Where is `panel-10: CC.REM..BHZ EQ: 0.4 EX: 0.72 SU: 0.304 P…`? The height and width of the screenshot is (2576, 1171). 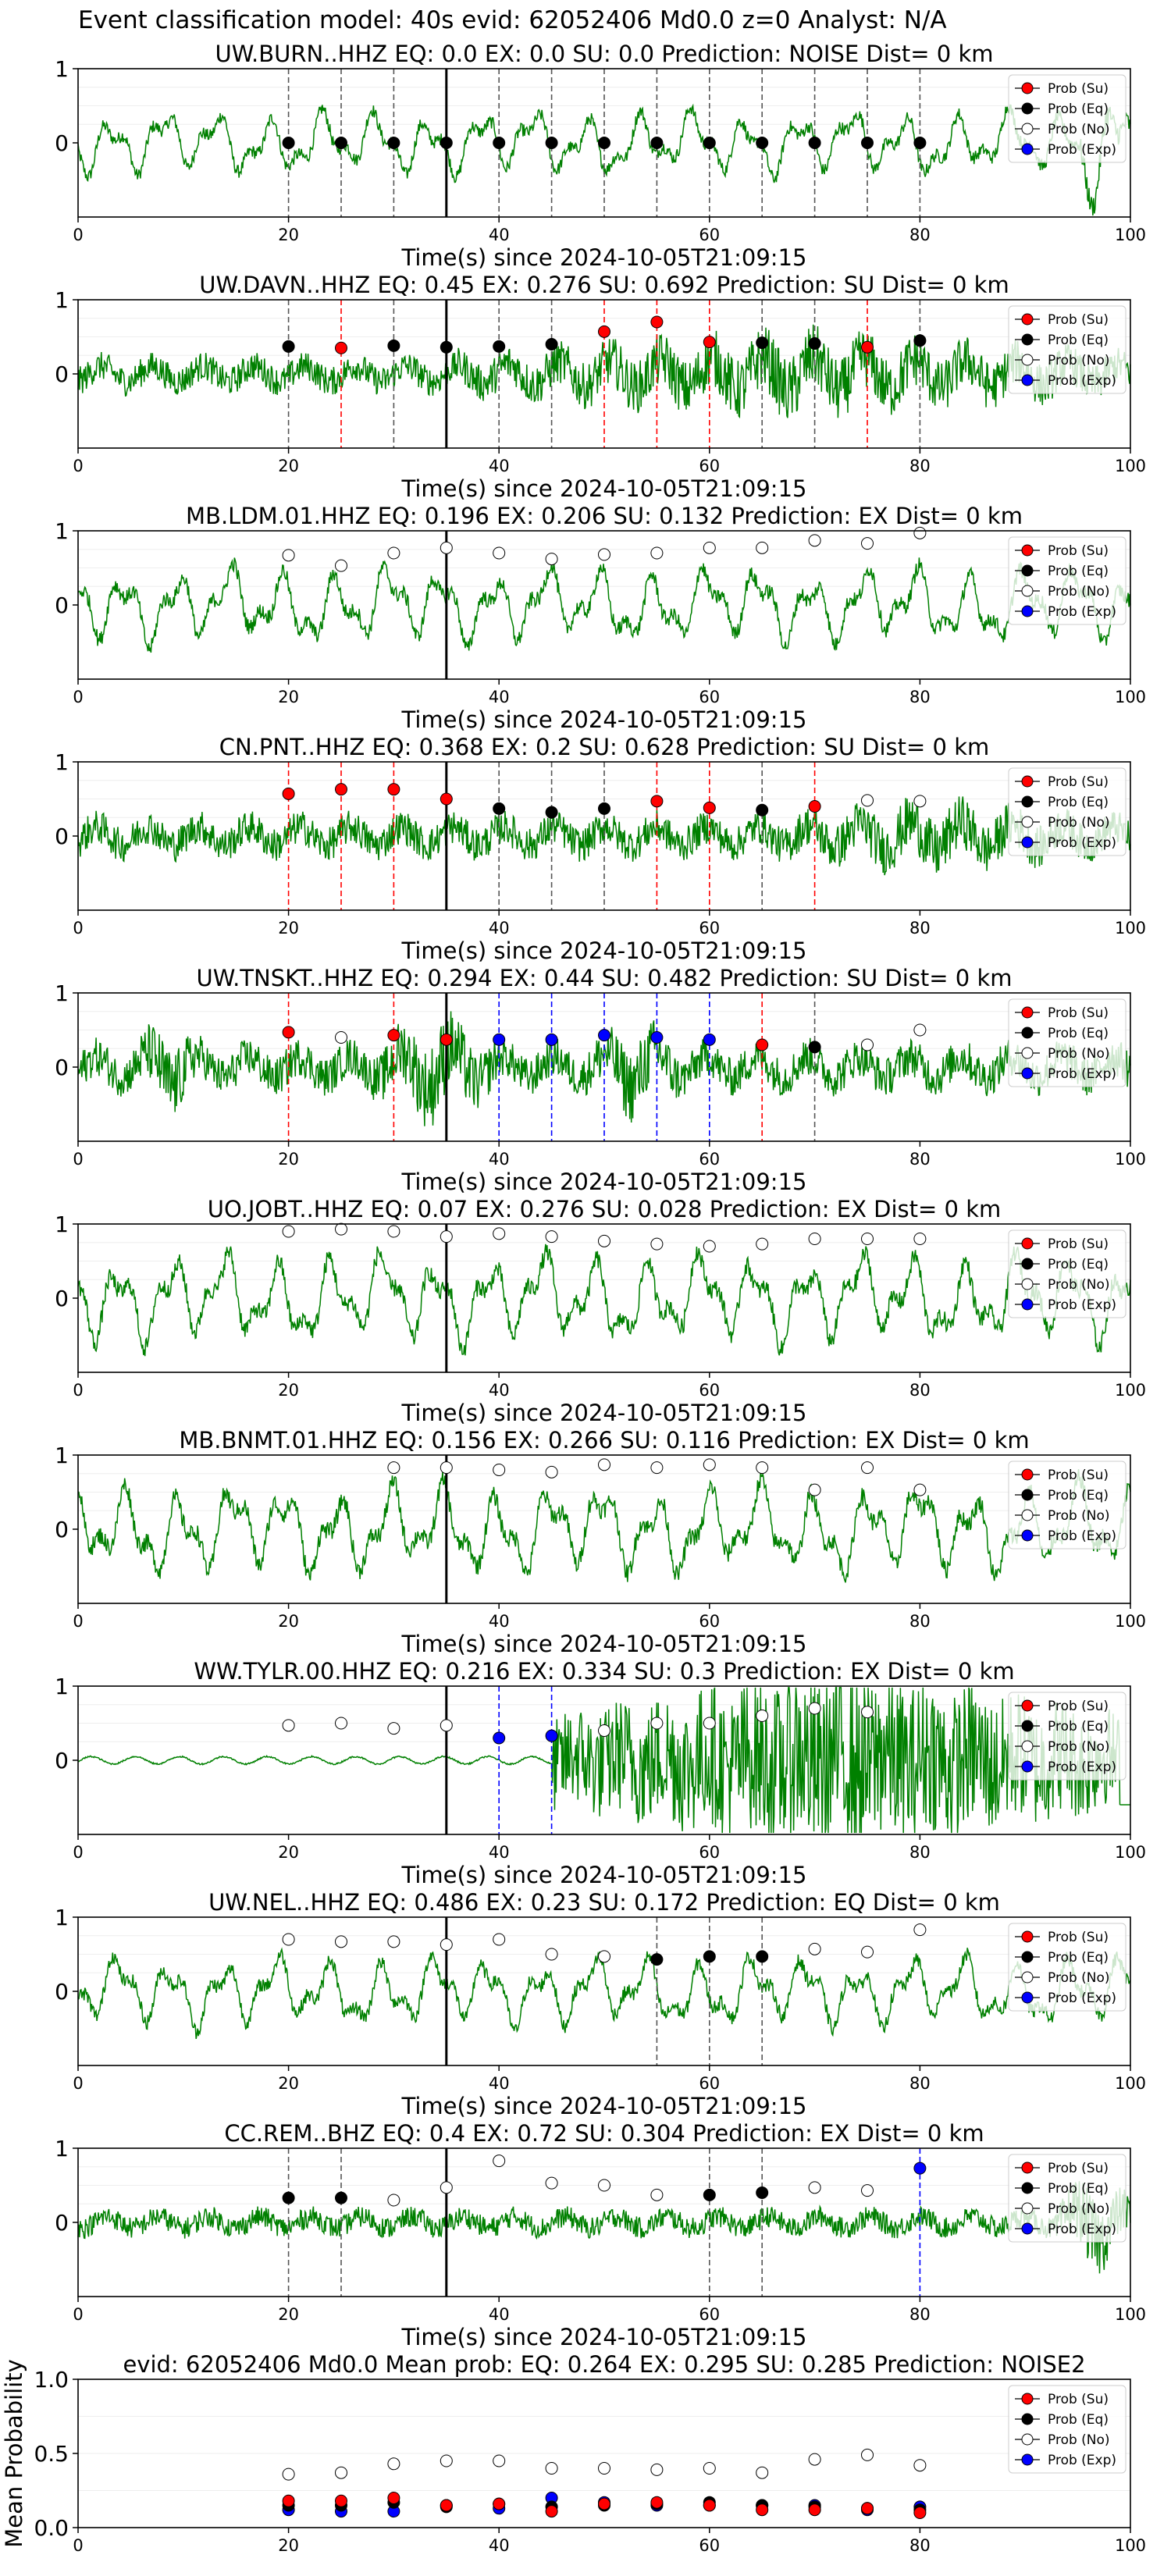
panel-10: CC.REM..BHZ EQ: 0.4 EX: 0.72 SU: 0.304 P… is located at coordinates (600, 2235).